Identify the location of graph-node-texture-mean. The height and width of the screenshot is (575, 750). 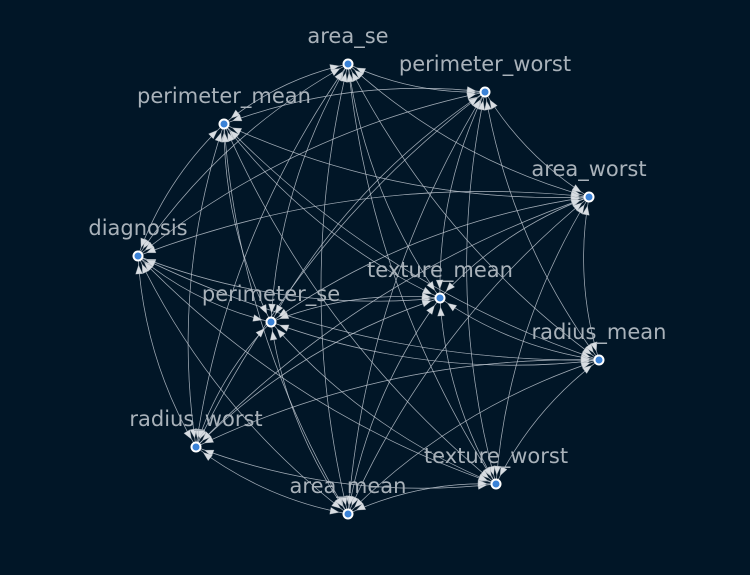
(440, 298).